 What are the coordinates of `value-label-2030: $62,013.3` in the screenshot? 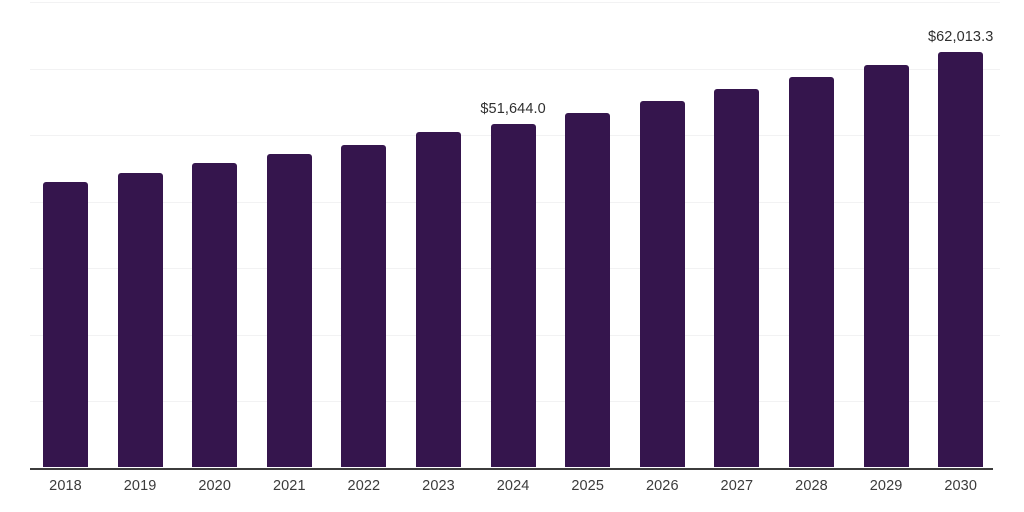 It's located at (960, 37).